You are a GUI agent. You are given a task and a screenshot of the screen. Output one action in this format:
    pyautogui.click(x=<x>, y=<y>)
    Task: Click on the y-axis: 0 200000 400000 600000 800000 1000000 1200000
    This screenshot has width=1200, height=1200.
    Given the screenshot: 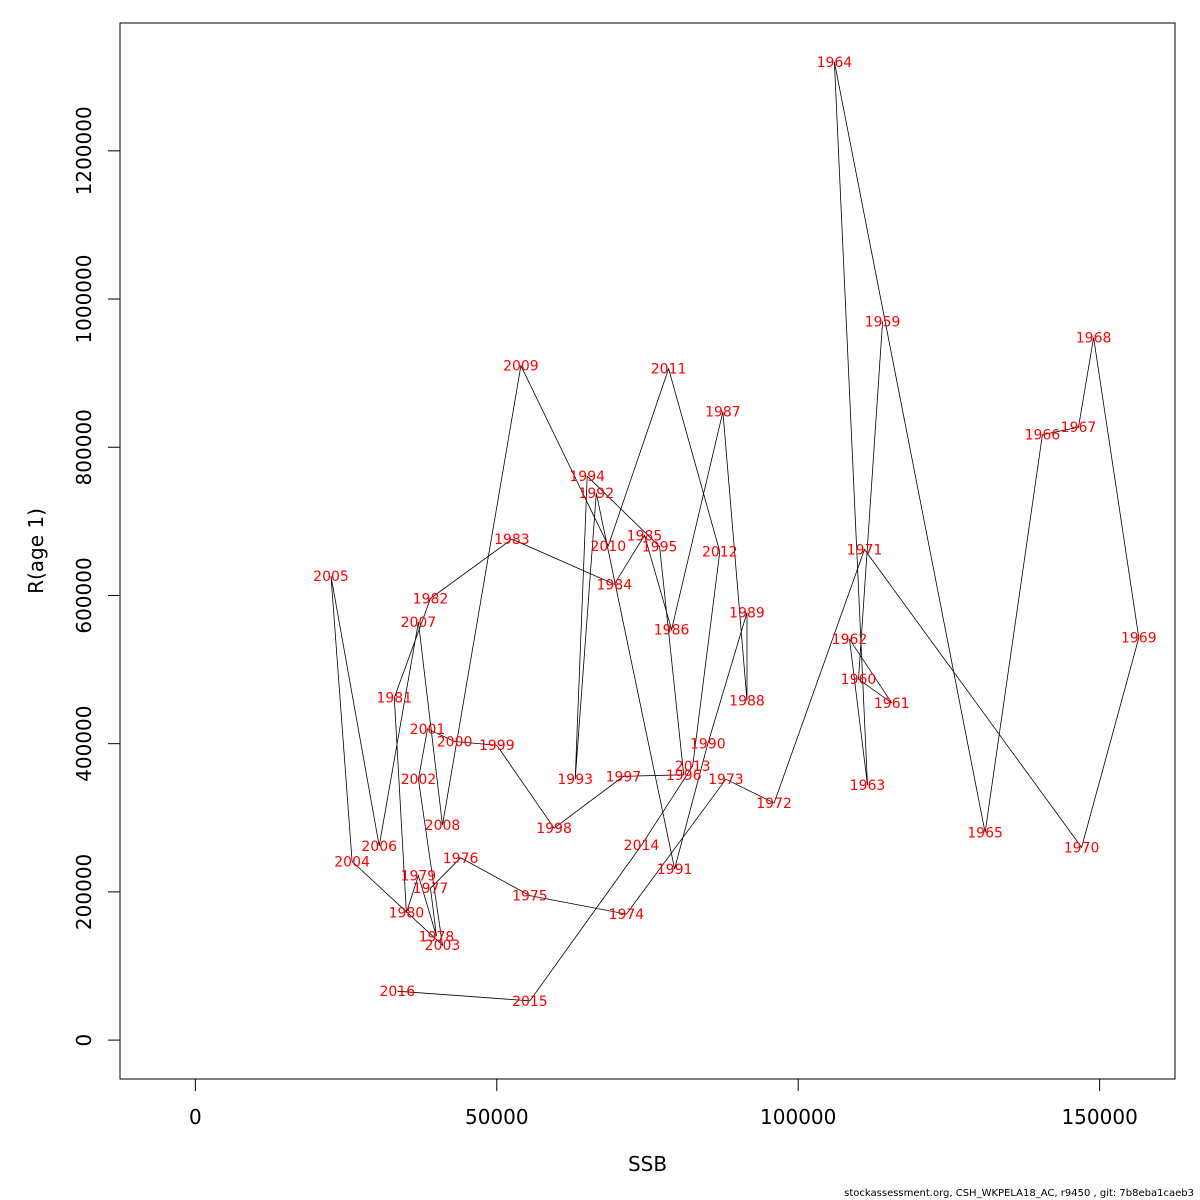 What is the action you would take?
    pyautogui.click(x=96, y=576)
    